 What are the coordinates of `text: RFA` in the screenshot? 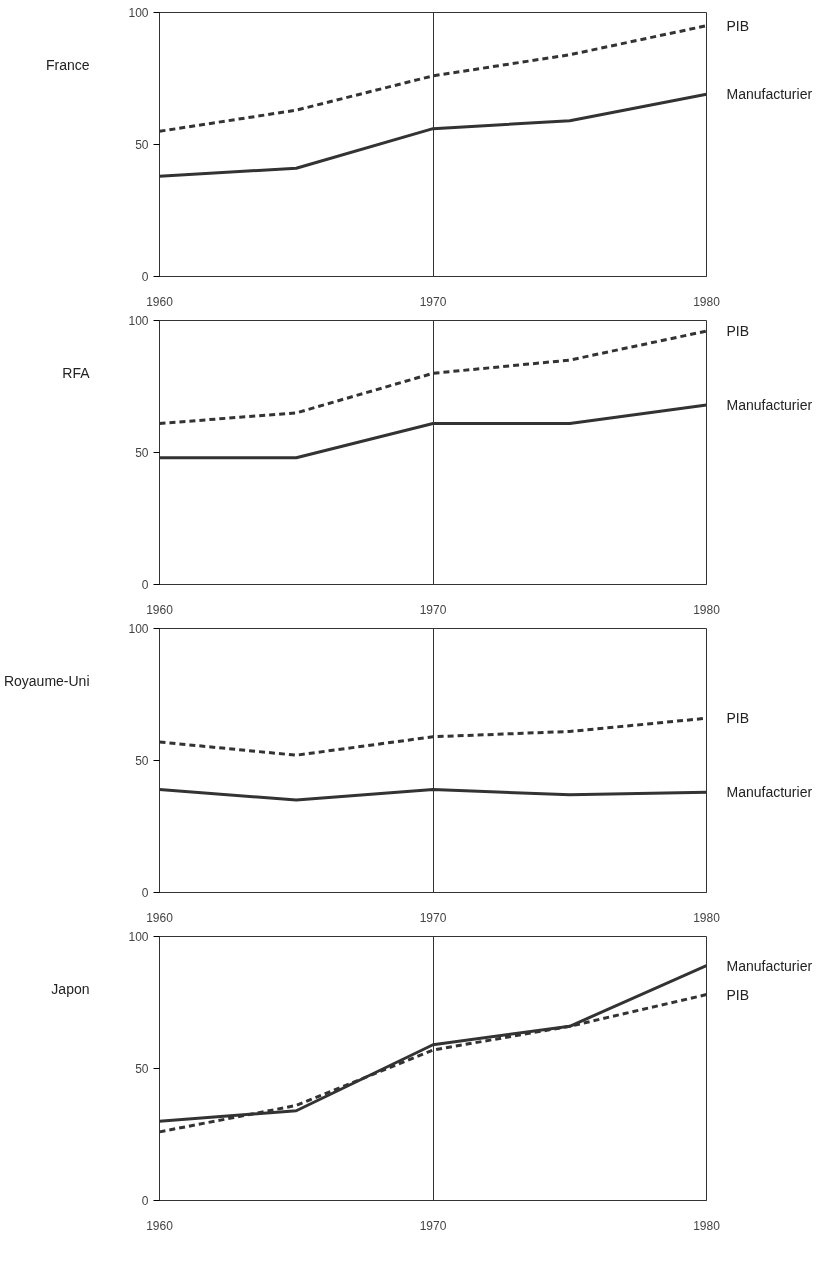 It's located at (76, 373).